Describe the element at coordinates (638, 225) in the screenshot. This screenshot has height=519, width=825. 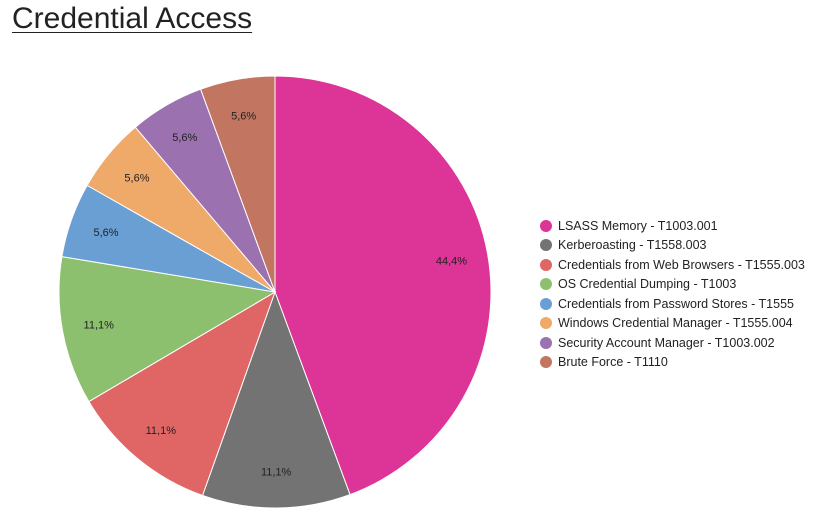
I see `legend-label: LSASS Memory - T1003.001` at that location.